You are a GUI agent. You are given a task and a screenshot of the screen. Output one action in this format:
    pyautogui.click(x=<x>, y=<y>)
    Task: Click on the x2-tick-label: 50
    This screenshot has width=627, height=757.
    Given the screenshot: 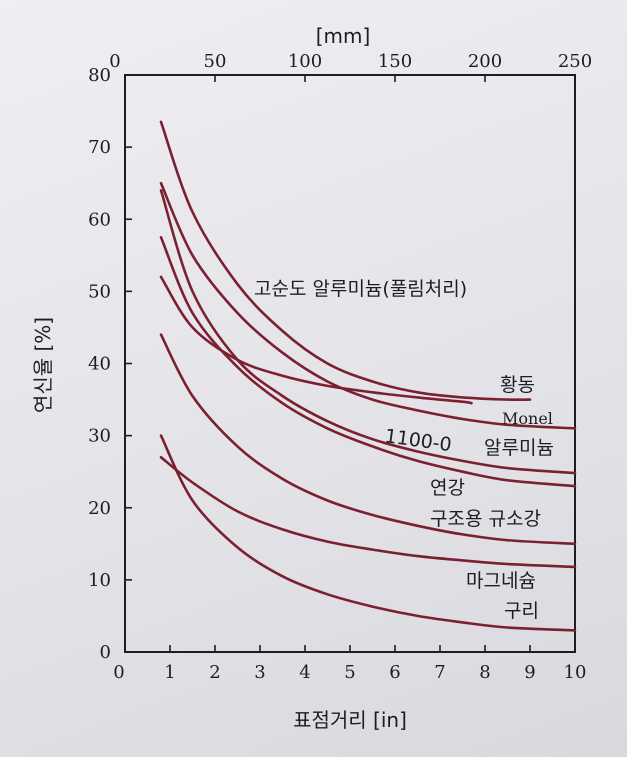 What is the action you would take?
    pyautogui.click(x=215, y=61)
    